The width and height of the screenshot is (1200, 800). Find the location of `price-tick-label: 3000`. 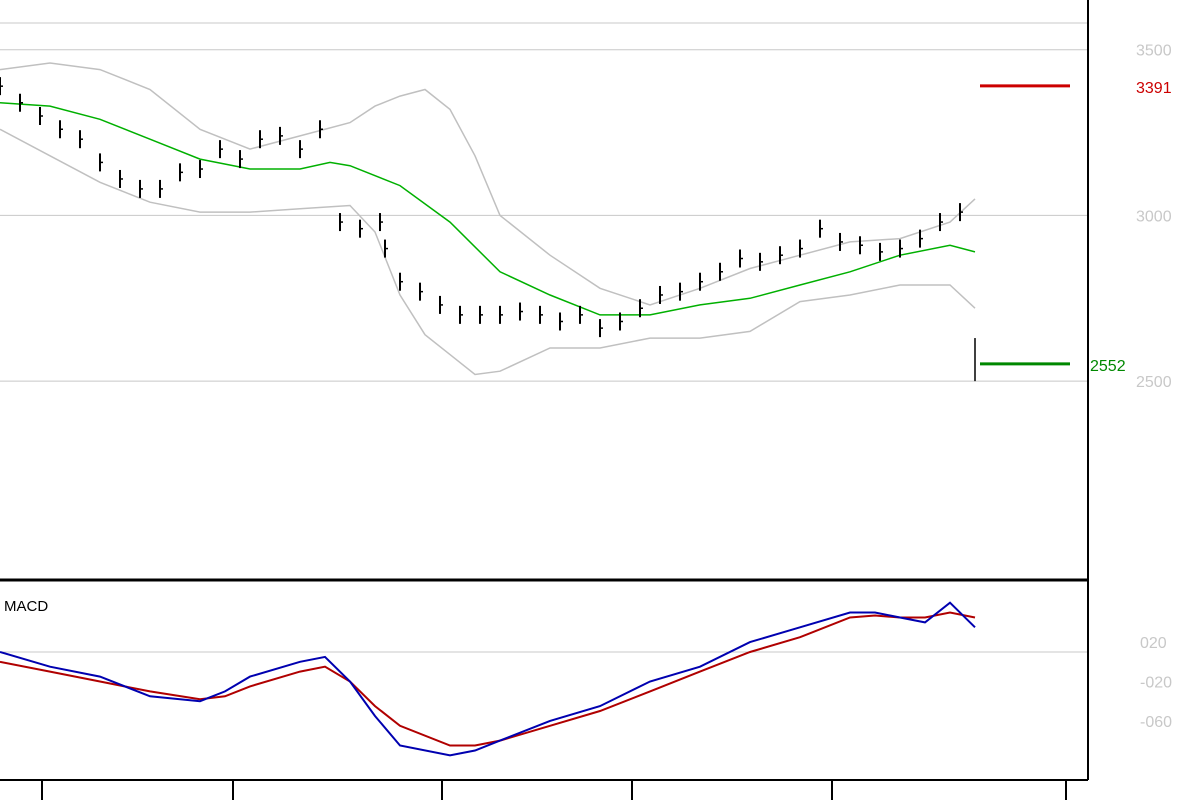

price-tick-label: 3000 is located at coordinates (1154, 216).